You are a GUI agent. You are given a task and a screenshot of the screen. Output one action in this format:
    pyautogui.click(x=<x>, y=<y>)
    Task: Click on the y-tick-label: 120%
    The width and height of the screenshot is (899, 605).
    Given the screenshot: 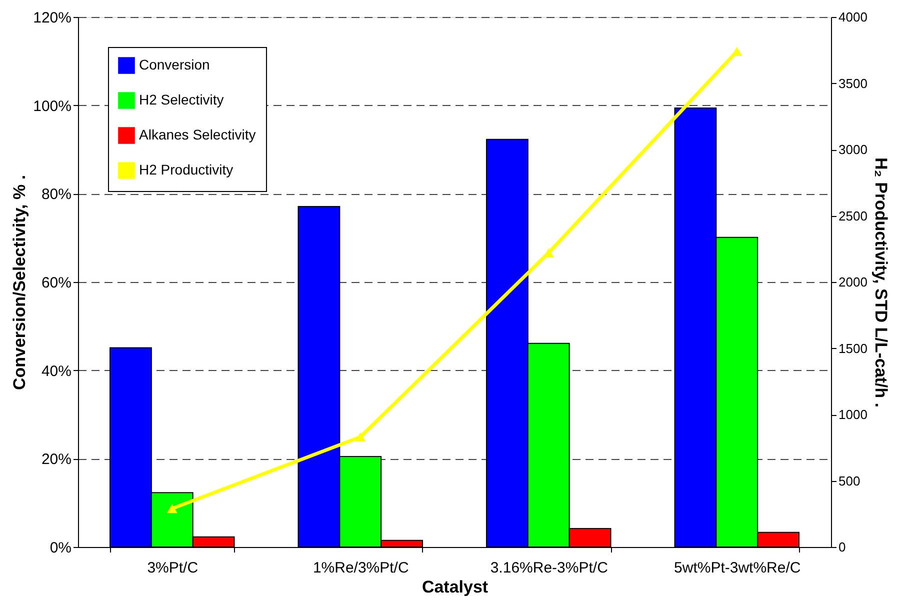 What is the action you would take?
    pyautogui.click(x=52, y=18)
    